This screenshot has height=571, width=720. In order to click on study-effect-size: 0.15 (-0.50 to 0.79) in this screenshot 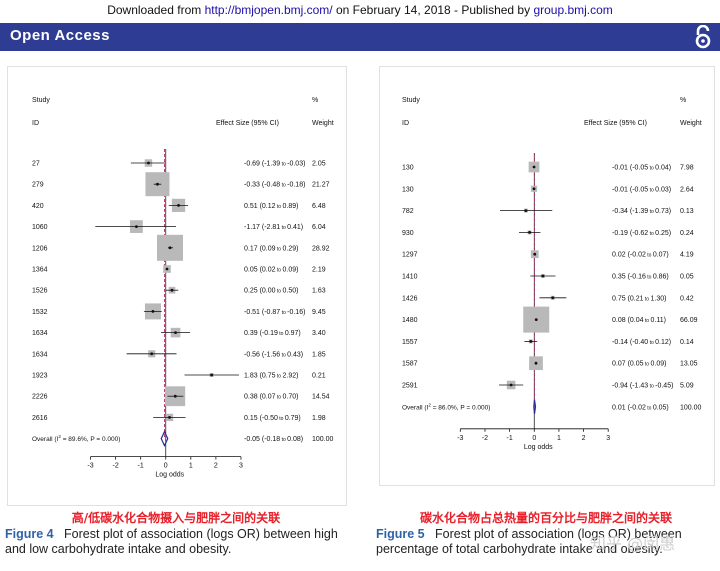, I will do `click(272, 418)`.